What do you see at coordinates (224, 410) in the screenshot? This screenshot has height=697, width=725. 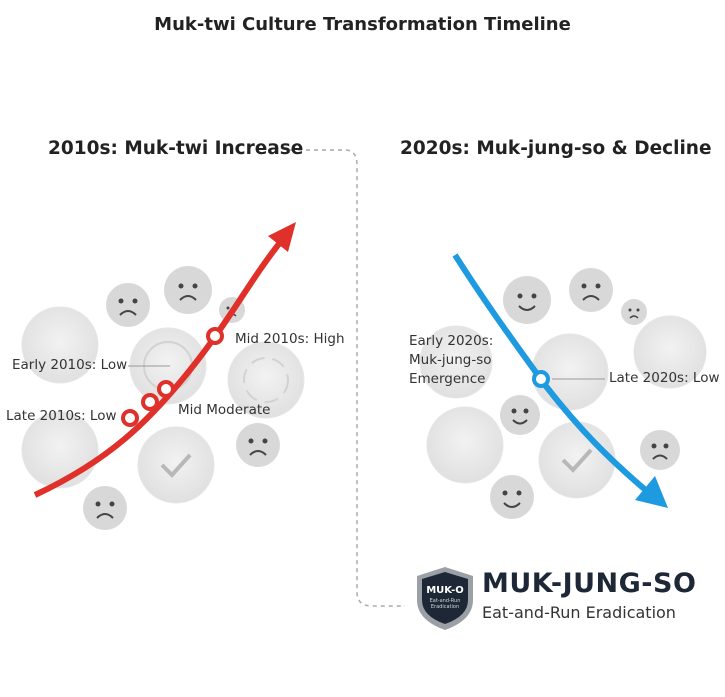 I see `label-mid-moderate: Mid Moderate` at bounding box center [224, 410].